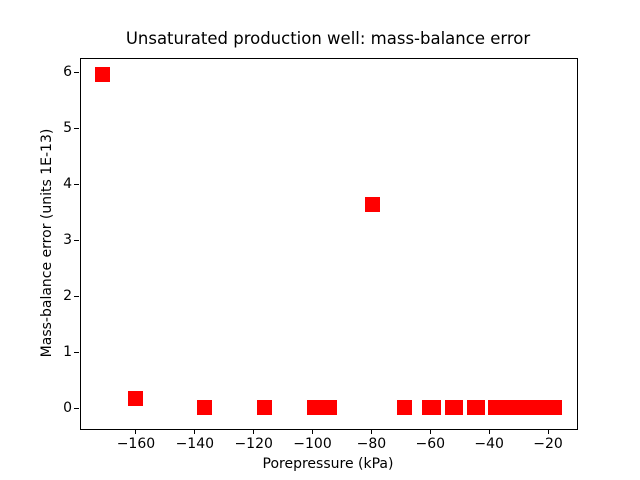 Image resolution: width=640 pixels, height=480 pixels. Describe the element at coordinates (548, 444) in the screenshot. I see `x-tick-label: −20` at that location.